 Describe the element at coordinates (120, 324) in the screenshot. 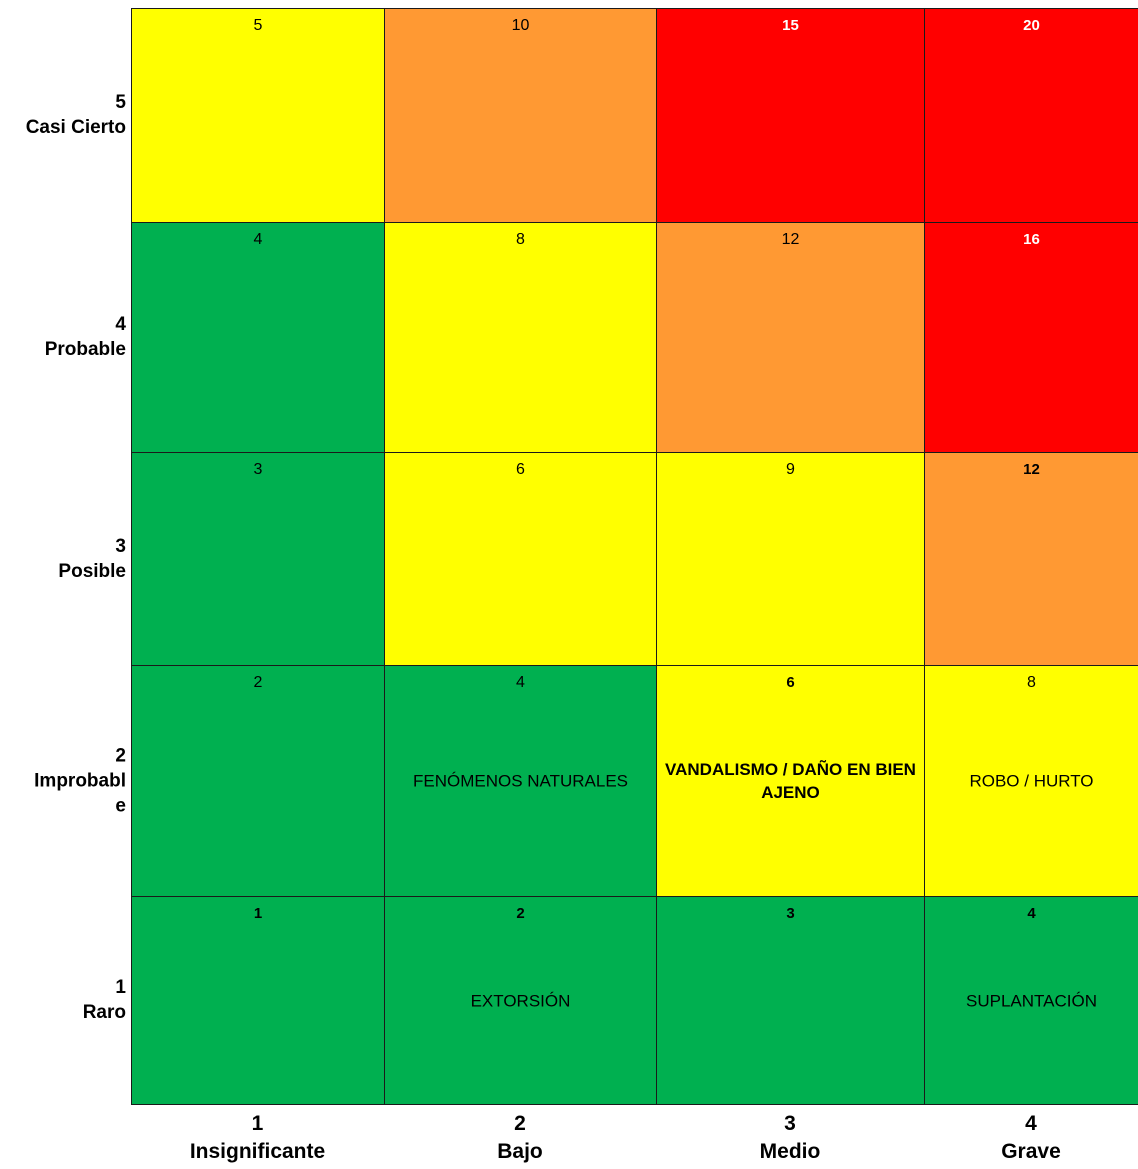

I see `probability-level-number: 4` at that location.